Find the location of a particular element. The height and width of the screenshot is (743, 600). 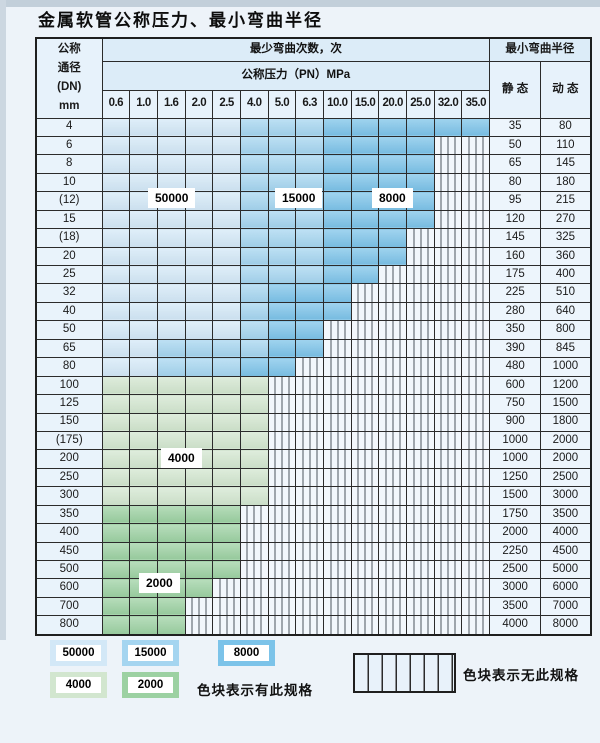

table-row-dn-4: 4 35 80 is located at coordinates (313, 127).